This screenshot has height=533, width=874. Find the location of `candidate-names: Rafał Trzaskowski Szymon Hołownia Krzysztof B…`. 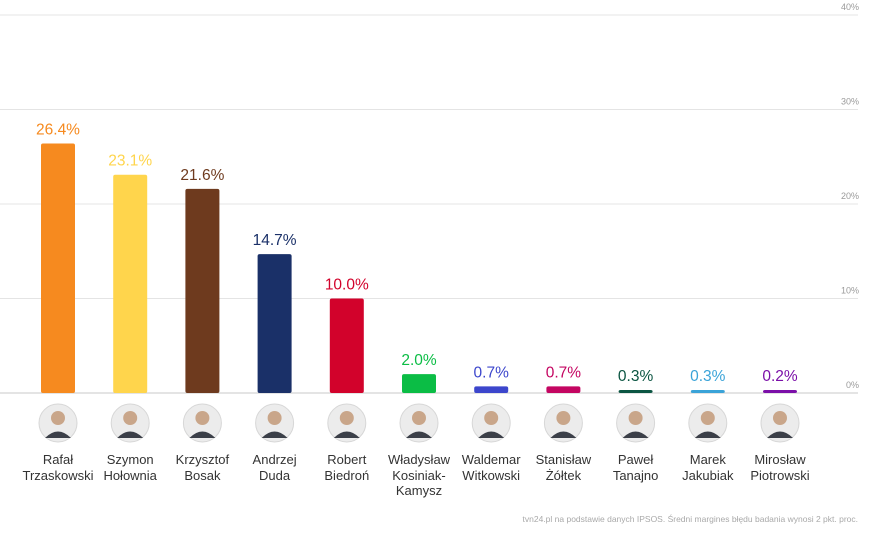

candidate-names: Rafał Trzaskowski Szymon Hołownia Krzysztof B… is located at coordinates (437, 482).